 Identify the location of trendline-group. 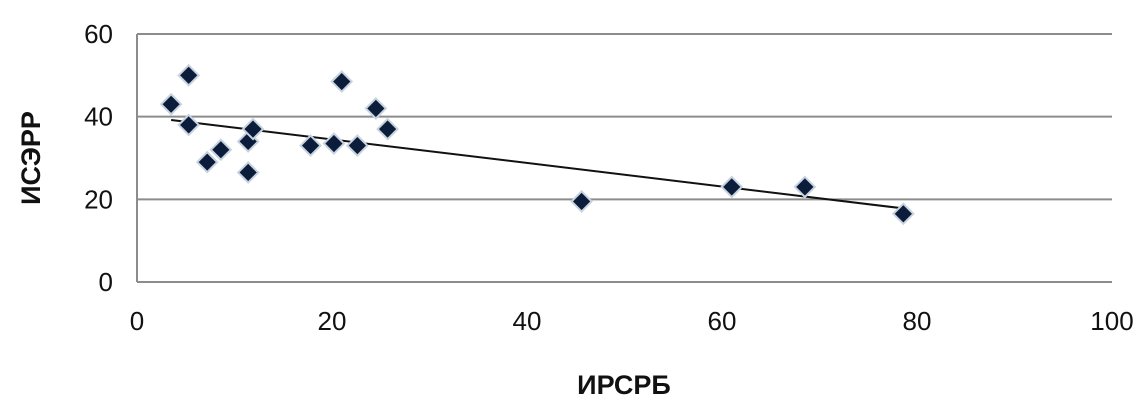
(537, 164).